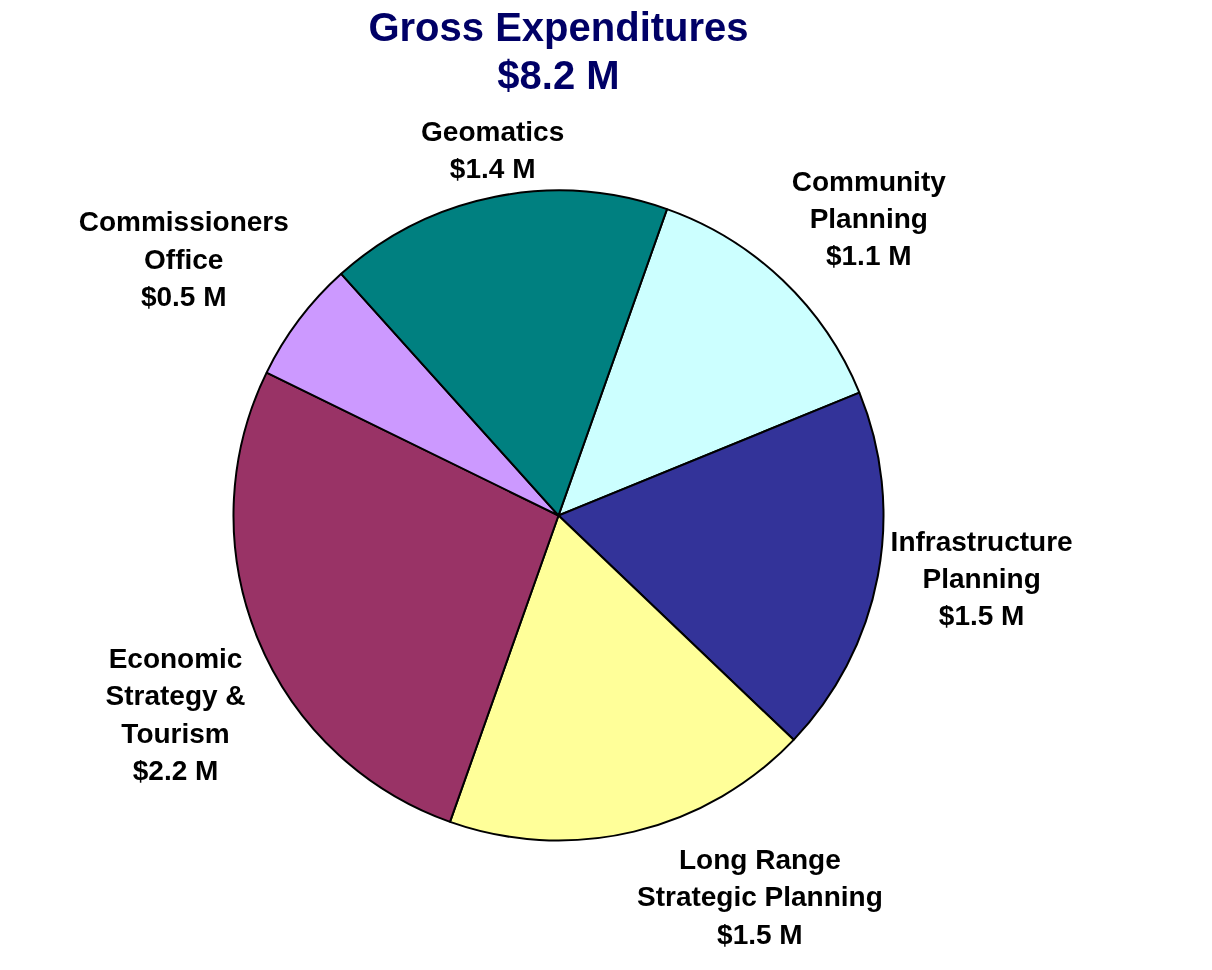 Image resolution: width=1212 pixels, height=970 pixels. I want to click on slice-label: Community Planning, so click(869, 199).